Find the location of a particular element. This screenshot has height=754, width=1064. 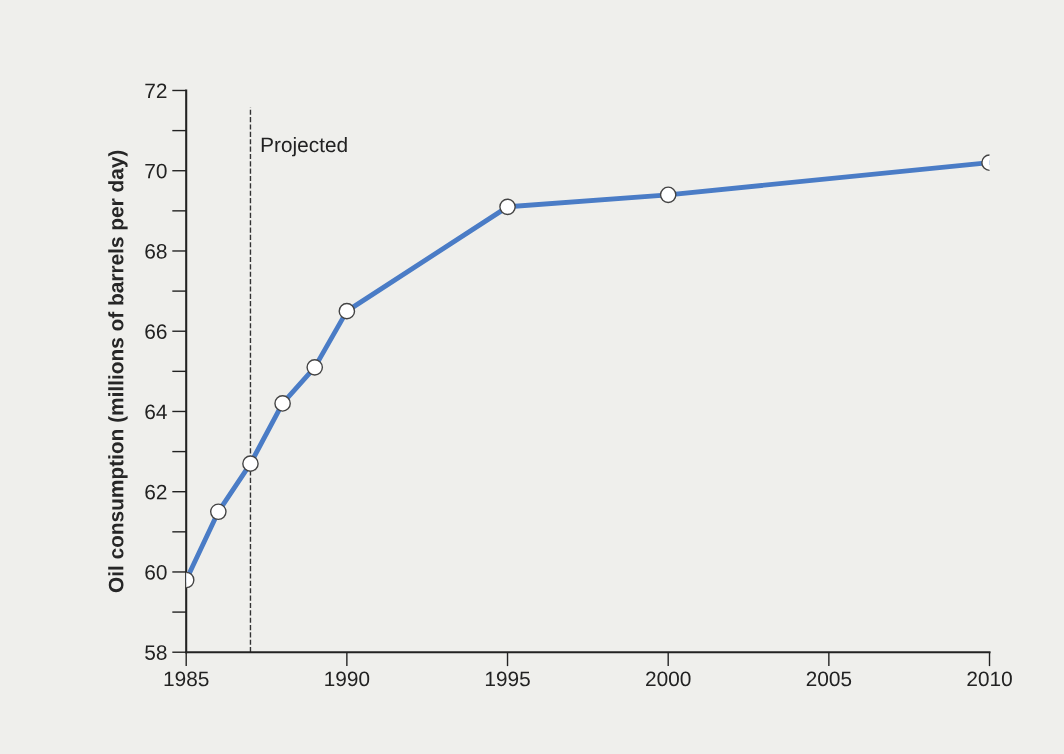

x-tick-label: 2000 is located at coordinates (668, 679).